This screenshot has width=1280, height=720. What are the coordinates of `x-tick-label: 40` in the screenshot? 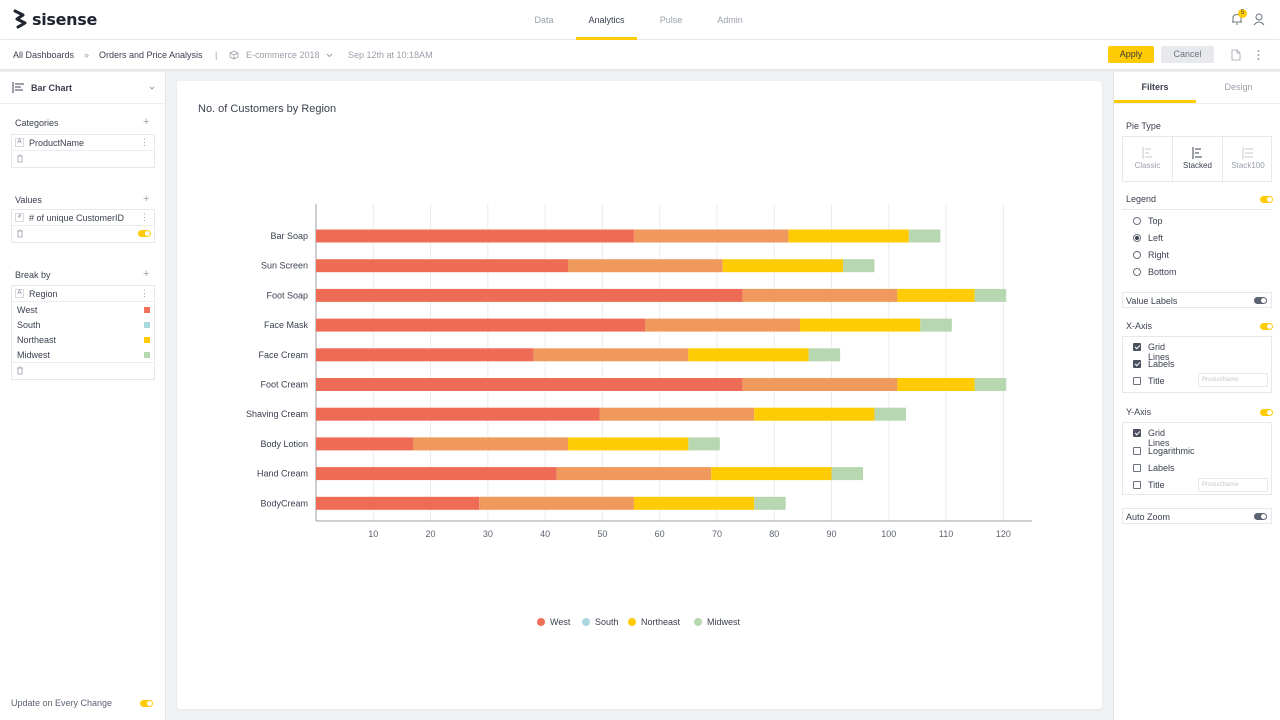 It's located at (545, 534).